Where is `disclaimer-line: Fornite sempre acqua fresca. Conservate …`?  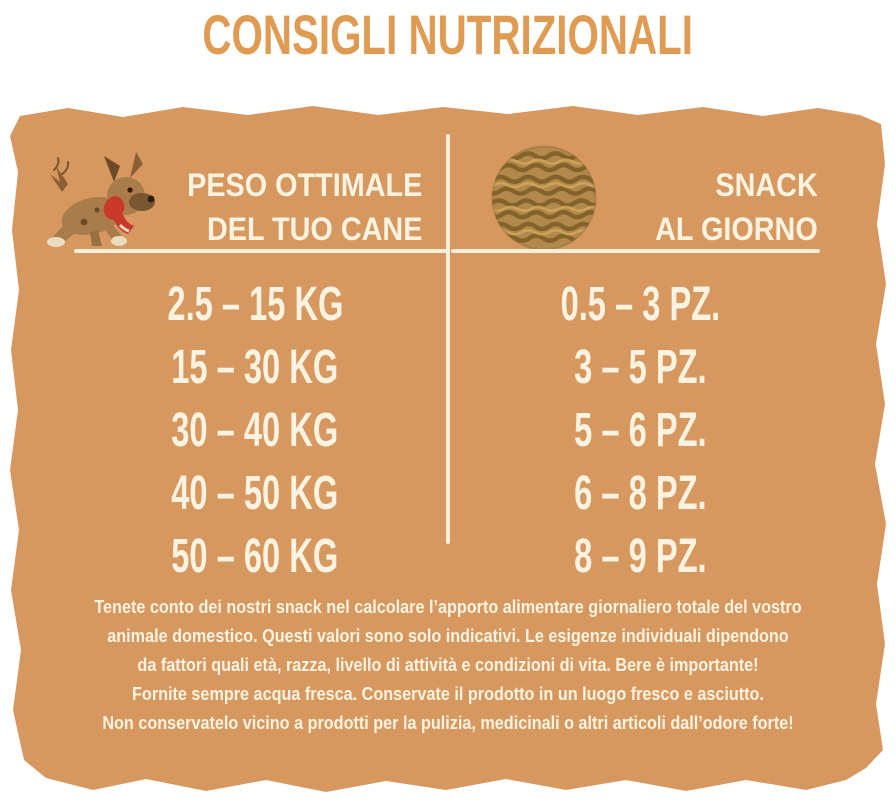 disclaimer-line: Fornite sempre acqua fresca. Conservate … is located at coordinates (448, 694).